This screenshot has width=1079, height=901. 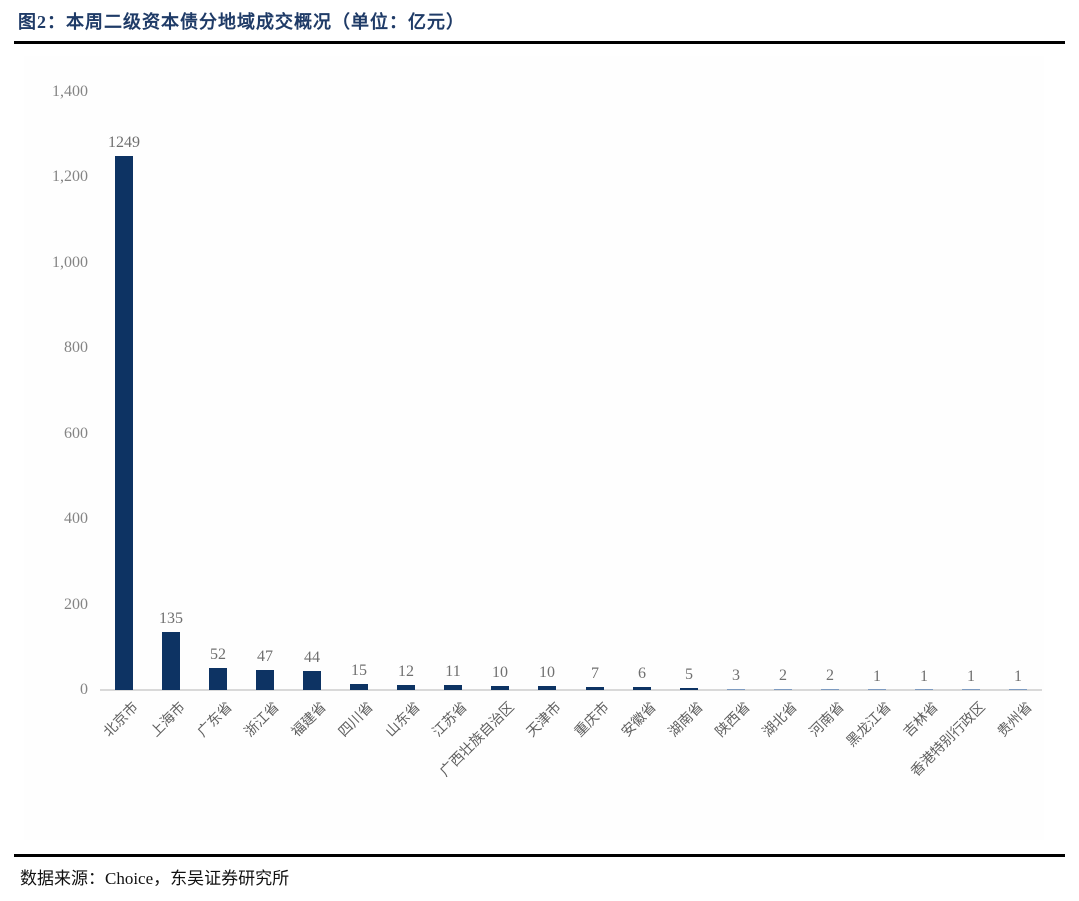 I want to click on footer-top-rule, so click(x=539, y=855).